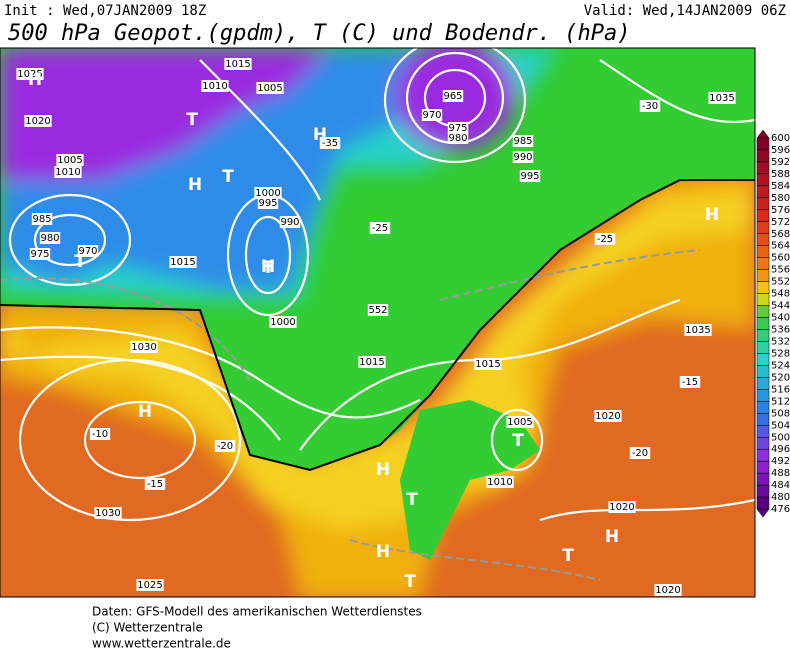 This screenshot has height=648, width=790. What do you see at coordinates (780, 353) in the screenshot?
I see `colorbar-label: 528` at bounding box center [780, 353].